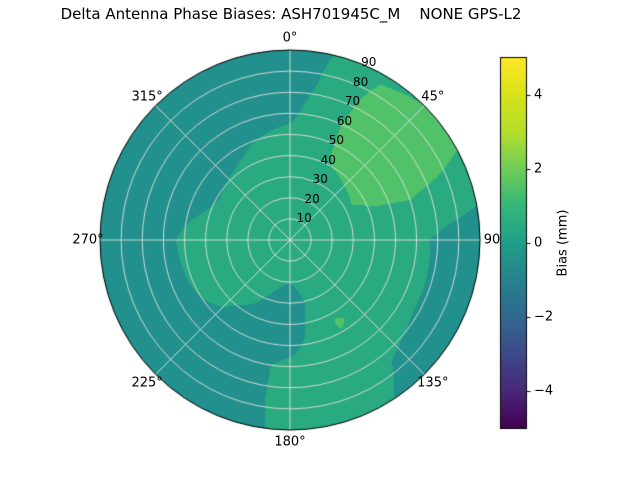 Image resolution: width=640 pixels, height=480 pixels. What do you see at coordinates (544, 391) in the screenshot?
I see `colorbar-tick-label: −4` at bounding box center [544, 391].